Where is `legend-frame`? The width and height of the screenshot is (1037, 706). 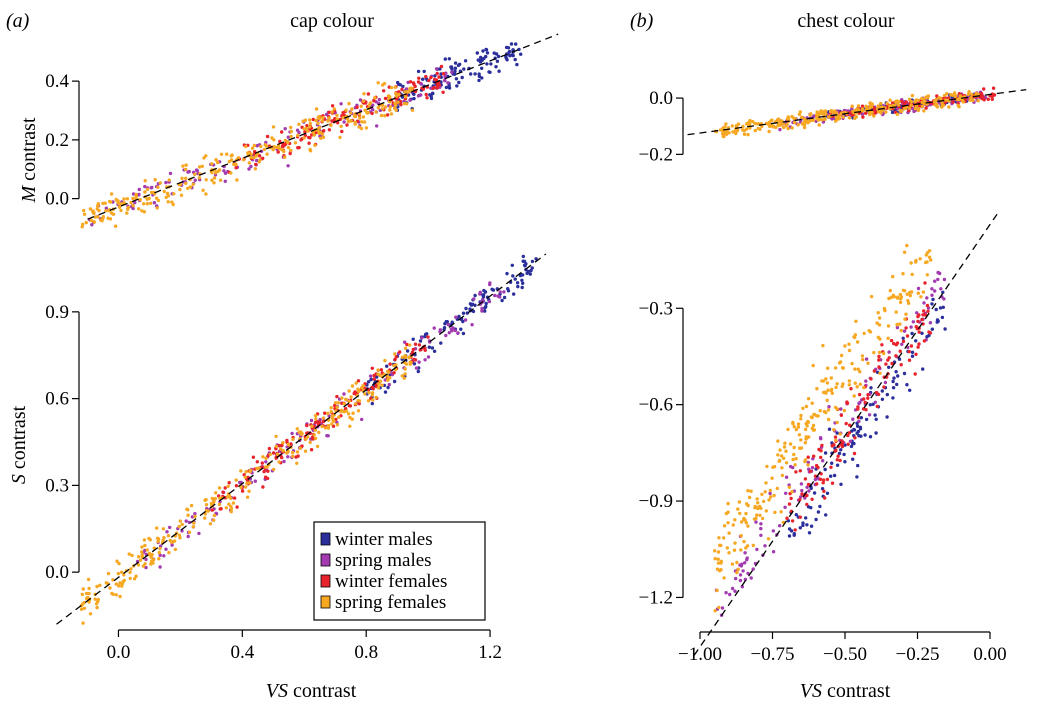 legend-frame is located at coordinates (399, 571).